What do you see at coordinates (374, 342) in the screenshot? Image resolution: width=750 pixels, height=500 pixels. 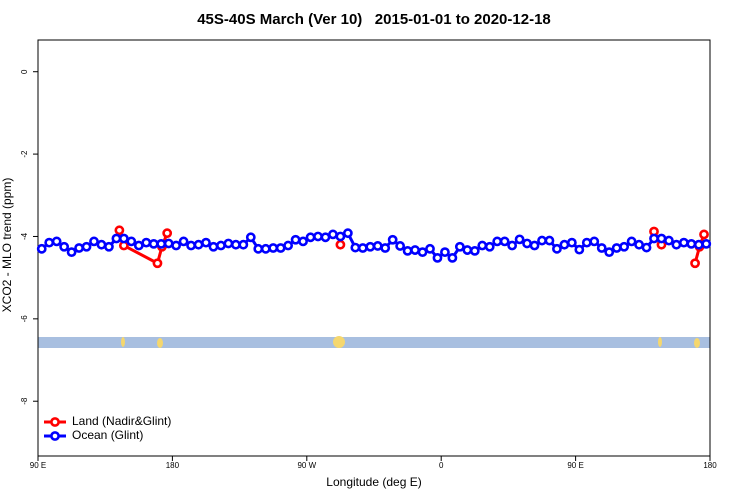 I see `surface-mask` at bounding box center [374, 342].